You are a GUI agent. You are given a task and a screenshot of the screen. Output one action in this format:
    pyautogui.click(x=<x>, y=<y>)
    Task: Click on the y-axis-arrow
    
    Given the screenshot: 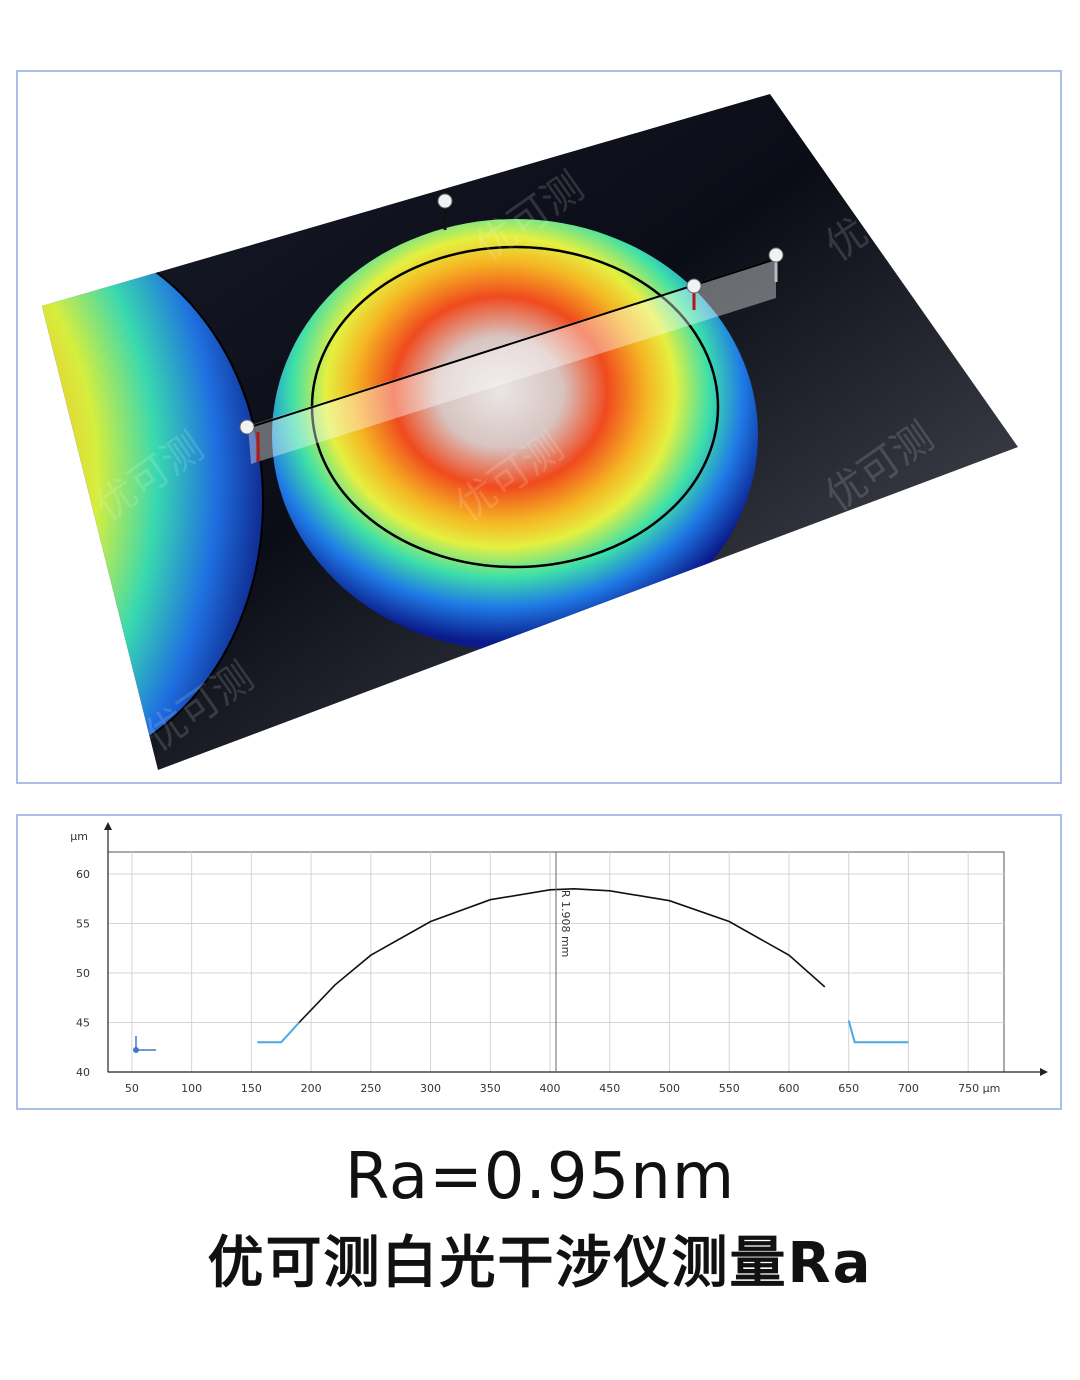 What is the action you would take?
    pyautogui.click(x=108, y=826)
    